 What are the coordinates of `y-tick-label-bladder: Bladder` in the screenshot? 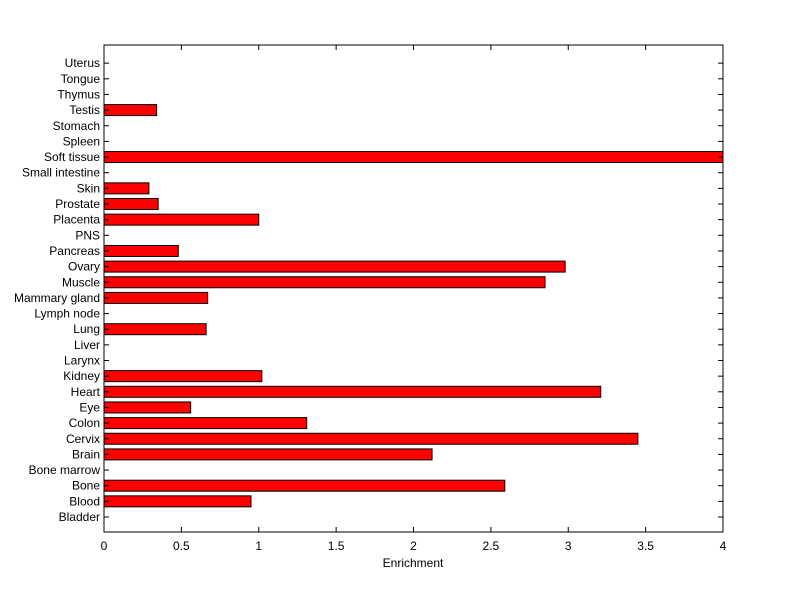 It's located at (79, 517).